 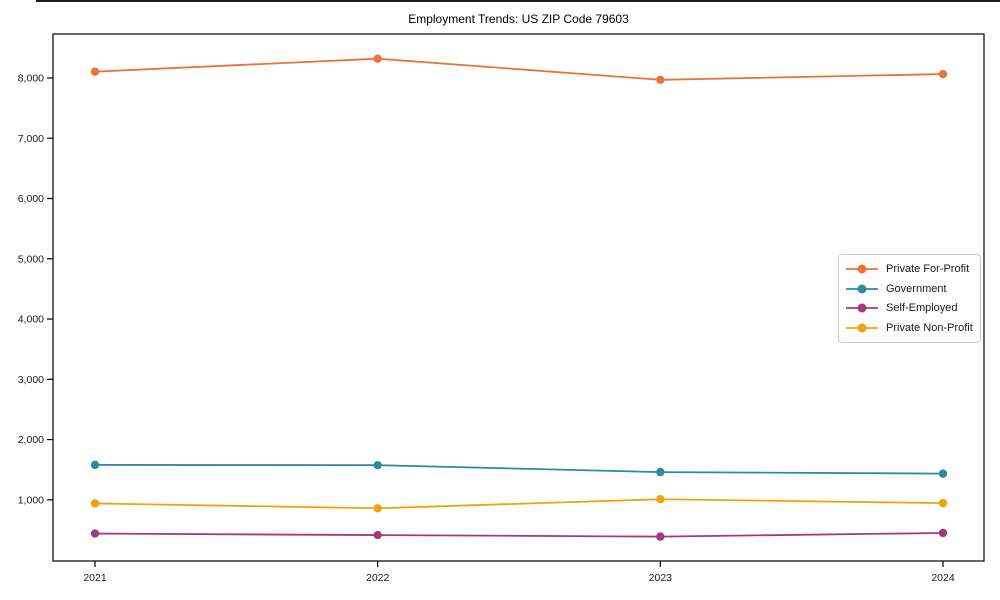 I want to click on legend-item-private-for-profit: Private For-Profit, so click(x=909, y=269).